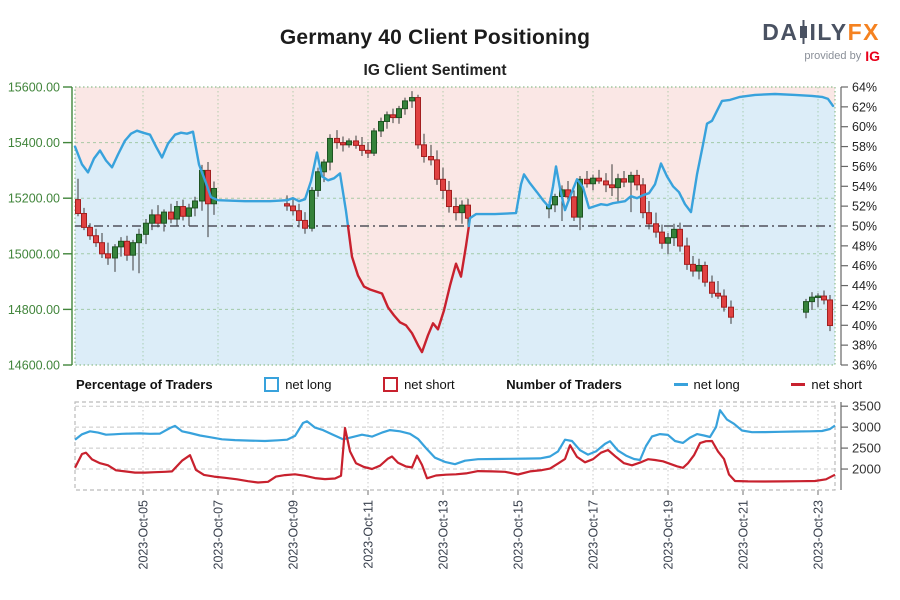  Describe the element at coordinates (866, 406) in the screenshot. I see `svg-text: 3500` at that location.